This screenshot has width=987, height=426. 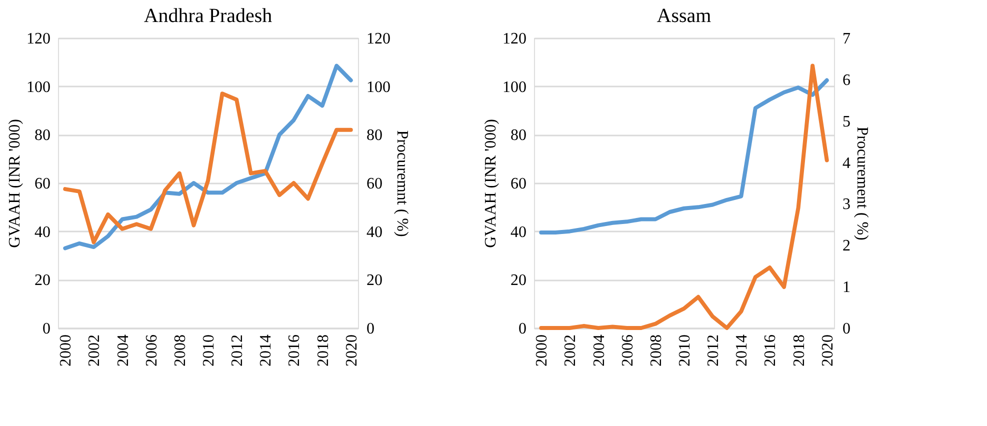 What do you see at coordinates (374, 281) in the screenshot?
I see `y2-tick-label: 20` at bounding box center [374, 281].